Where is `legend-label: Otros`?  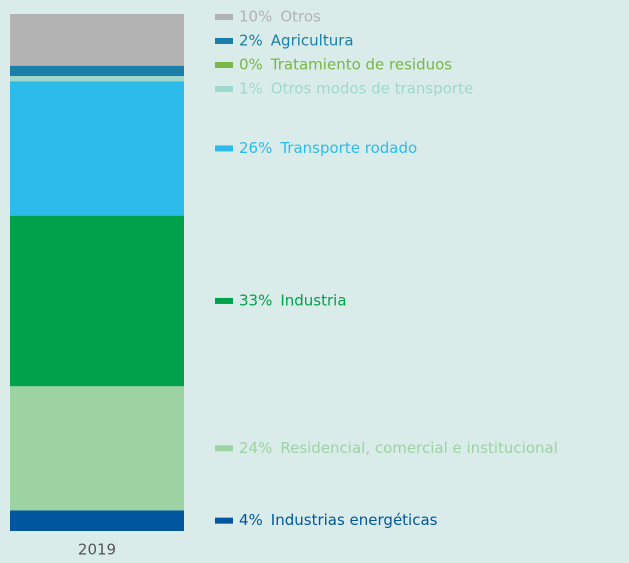 legend-label: Otros is located at coordinates (300, 17).